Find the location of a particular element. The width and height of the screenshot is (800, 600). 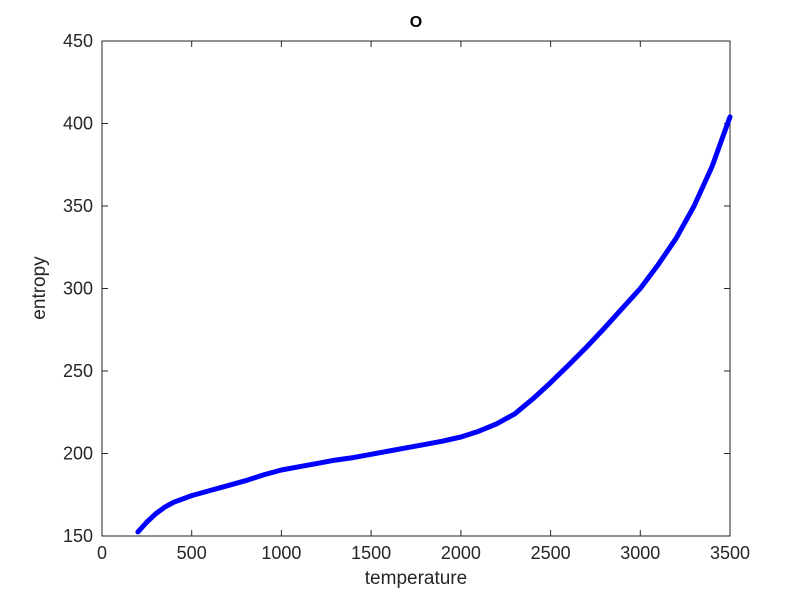

y-axis-label: entropy is located at coordinates (39, 288).